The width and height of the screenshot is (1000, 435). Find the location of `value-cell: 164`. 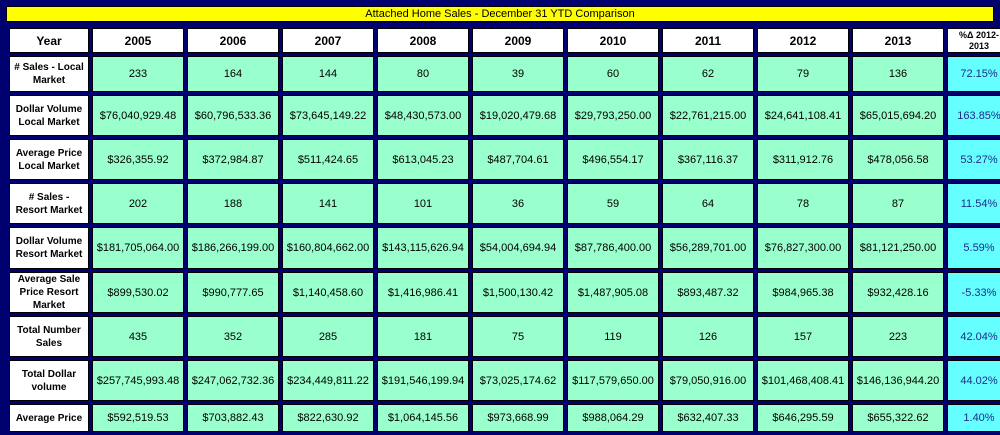

value-cell: 164 is located at coordinates (233, 74).